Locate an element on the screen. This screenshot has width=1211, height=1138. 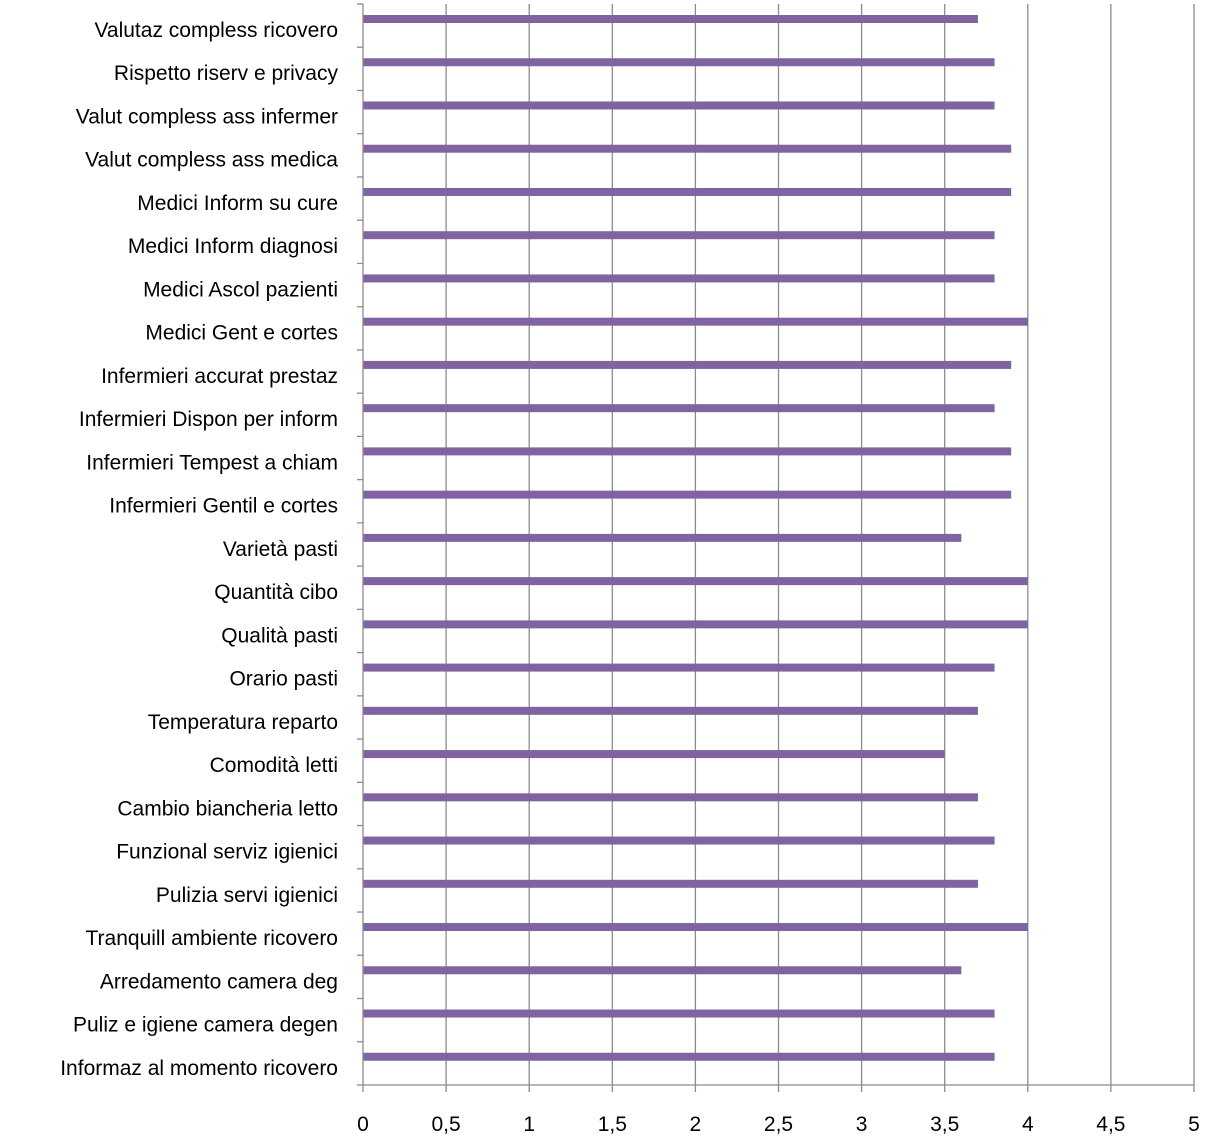
category-label: Medici Inform su cure is located at coordinates (237, 203).